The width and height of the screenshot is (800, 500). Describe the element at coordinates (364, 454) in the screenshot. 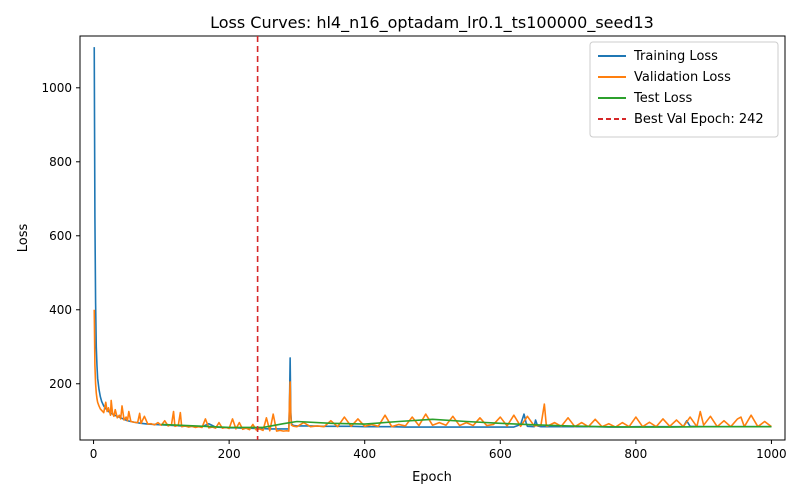

I see `x-tick-label: 400` at that location.